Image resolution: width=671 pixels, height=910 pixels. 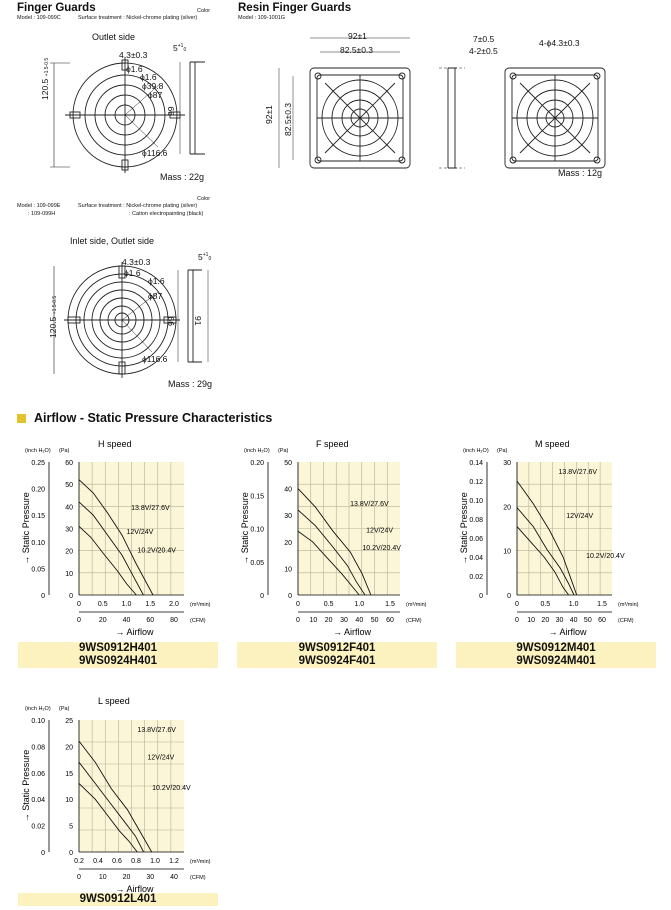 I want to click on x-unit-cfm: (CFM), so click(x=198, y=621).